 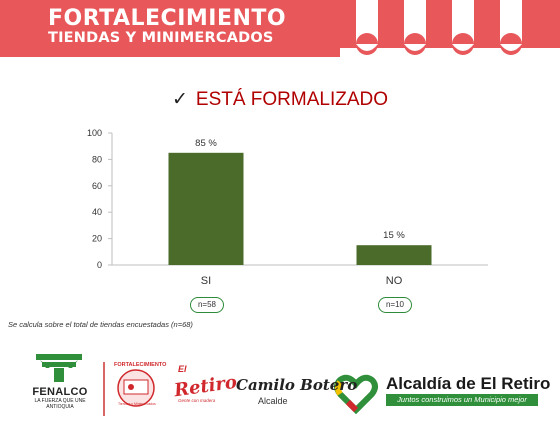 What do you see at coordinates (206, 281) in the screenshot?
I see `x-category-label: SI` at bounding box center [206, 281].